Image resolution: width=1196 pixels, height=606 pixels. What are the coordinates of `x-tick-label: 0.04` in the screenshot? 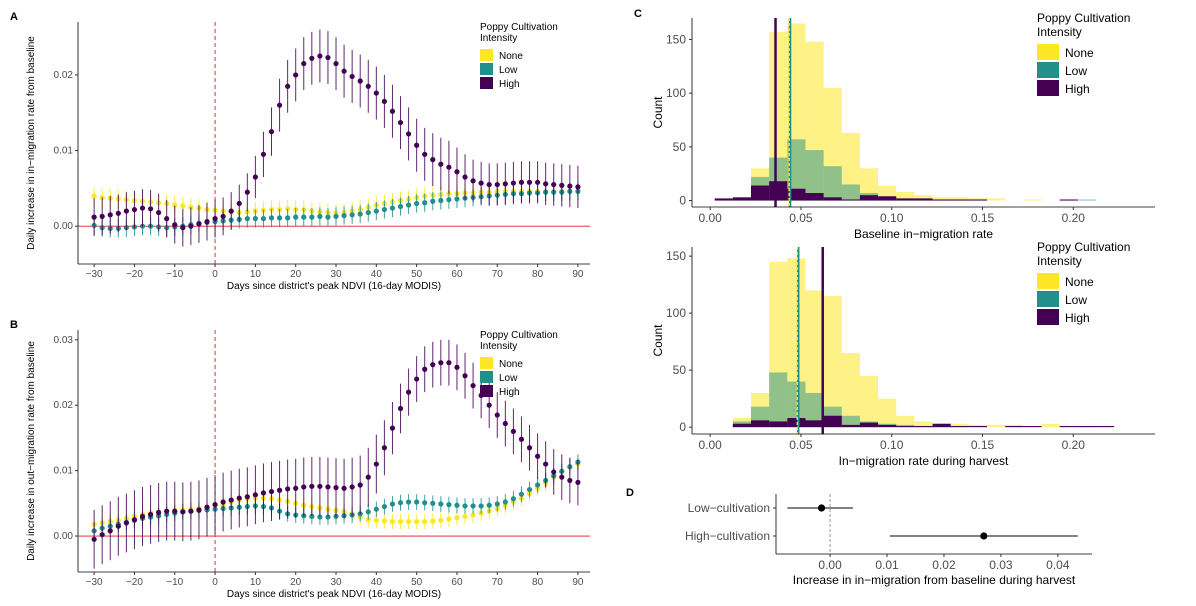 It's located at (1058, 565).